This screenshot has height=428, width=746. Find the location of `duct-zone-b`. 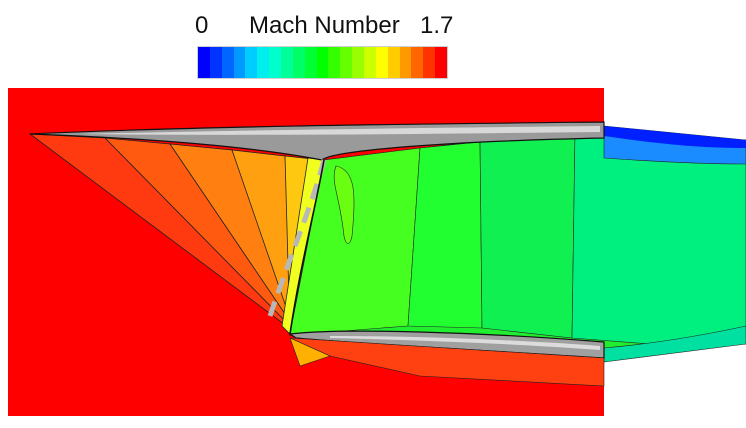

duct-zone-b is located at coordinates (445, 235).